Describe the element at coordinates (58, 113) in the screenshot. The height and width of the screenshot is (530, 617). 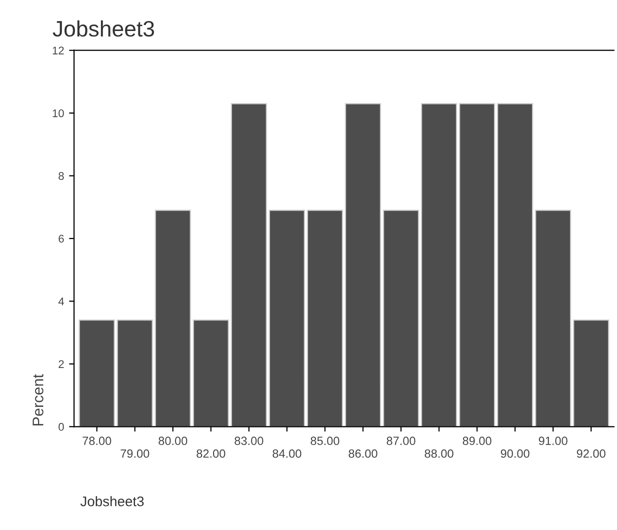
I see `y-tick-label: 10` at that location.